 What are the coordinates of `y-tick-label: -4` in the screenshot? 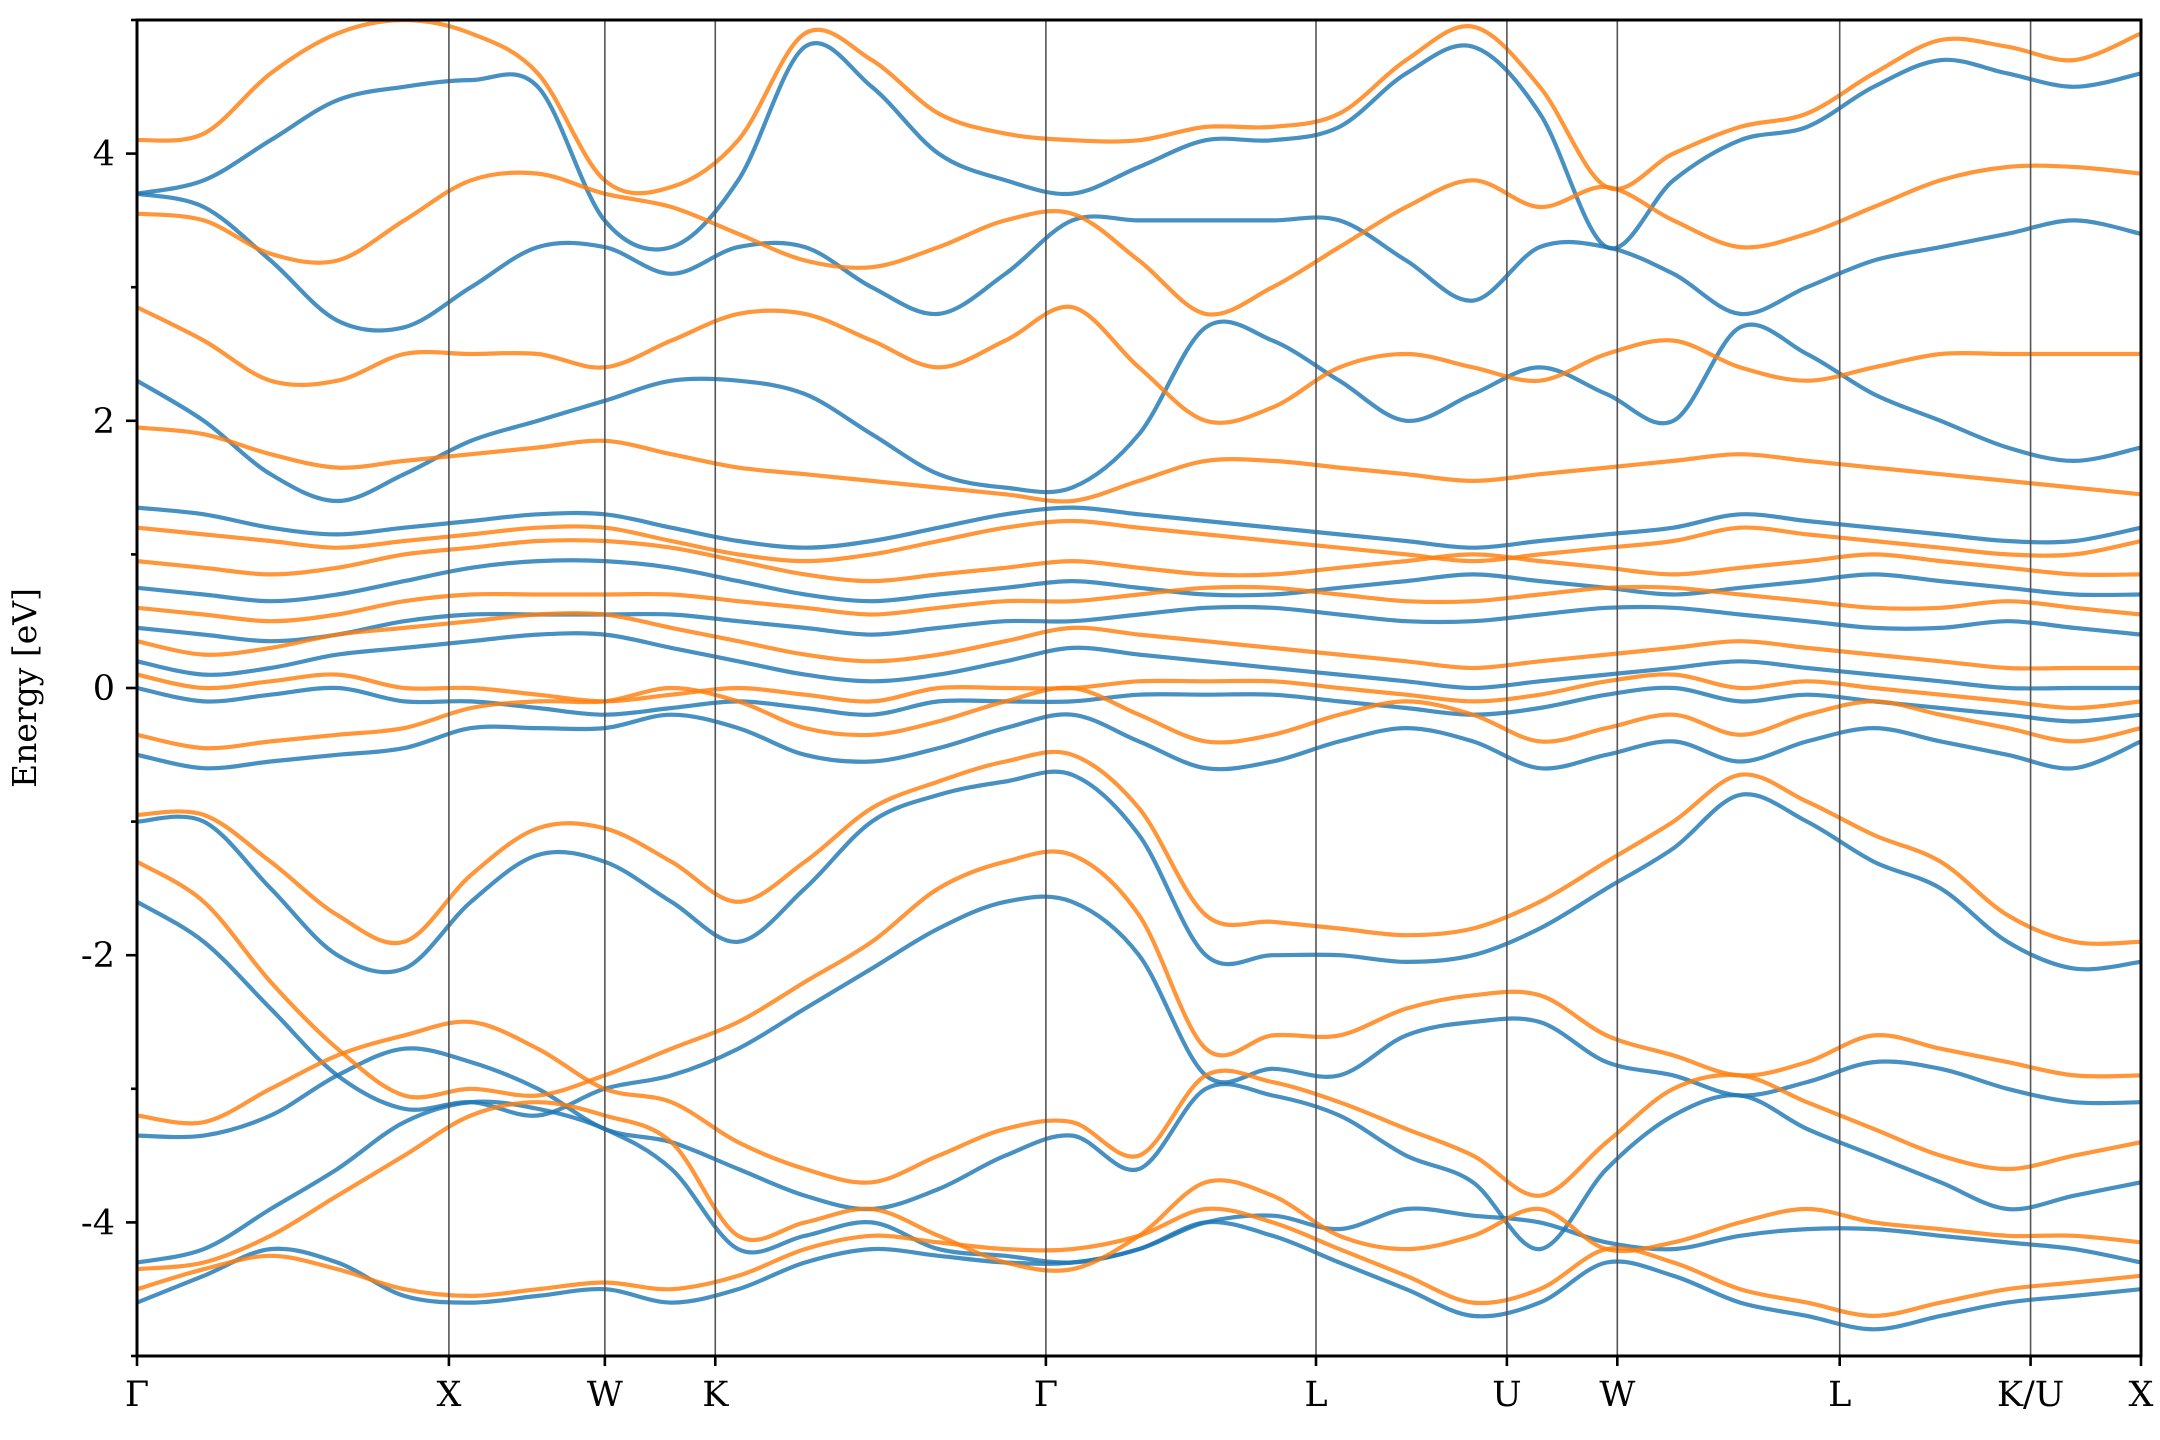 It's located at (98, 1223).